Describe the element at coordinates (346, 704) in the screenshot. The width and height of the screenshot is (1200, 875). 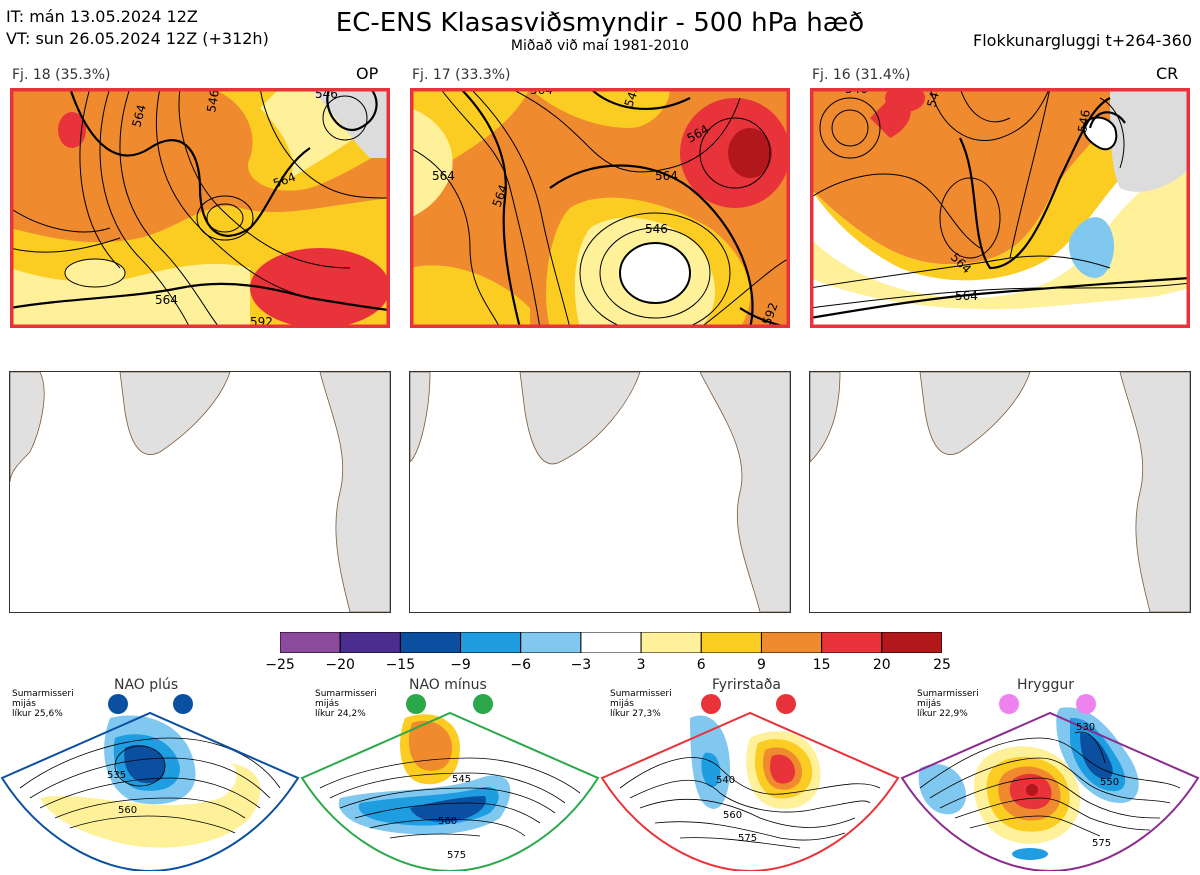
I see `regime-text-nao-minus: Sumarmisseri mijás líkur 24,2%` at that location.